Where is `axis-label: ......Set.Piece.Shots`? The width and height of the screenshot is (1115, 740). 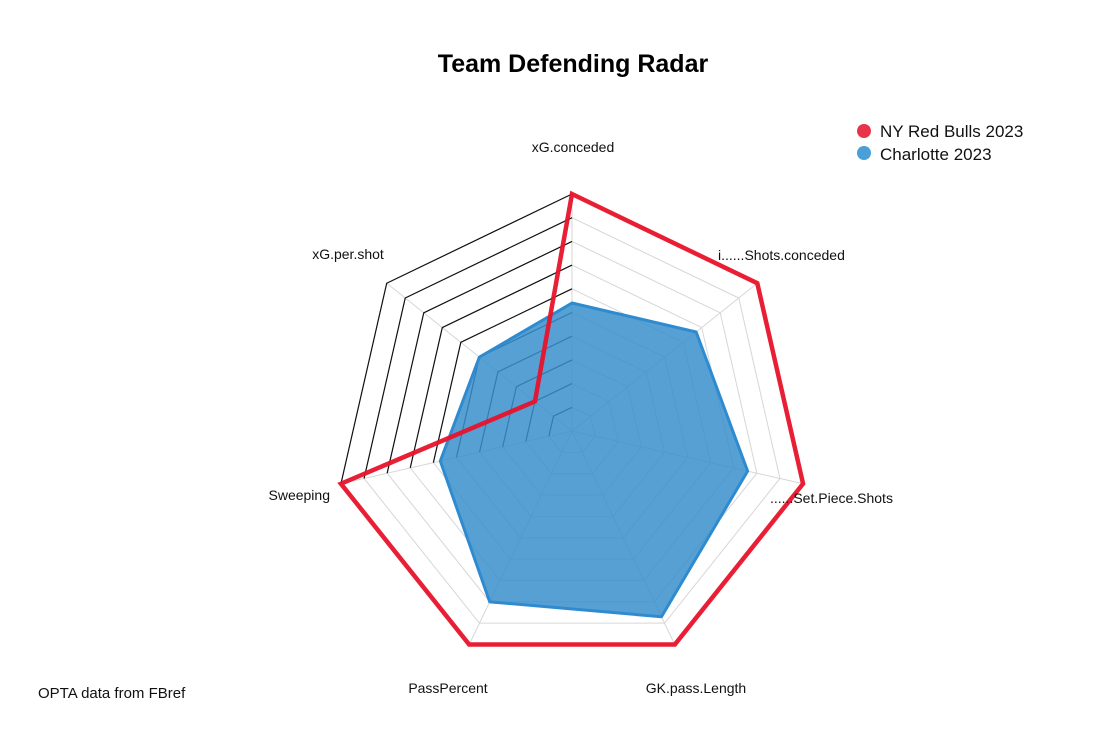
axis-label: ......Set.Piece.Shots is located at coordinates (831, 498).